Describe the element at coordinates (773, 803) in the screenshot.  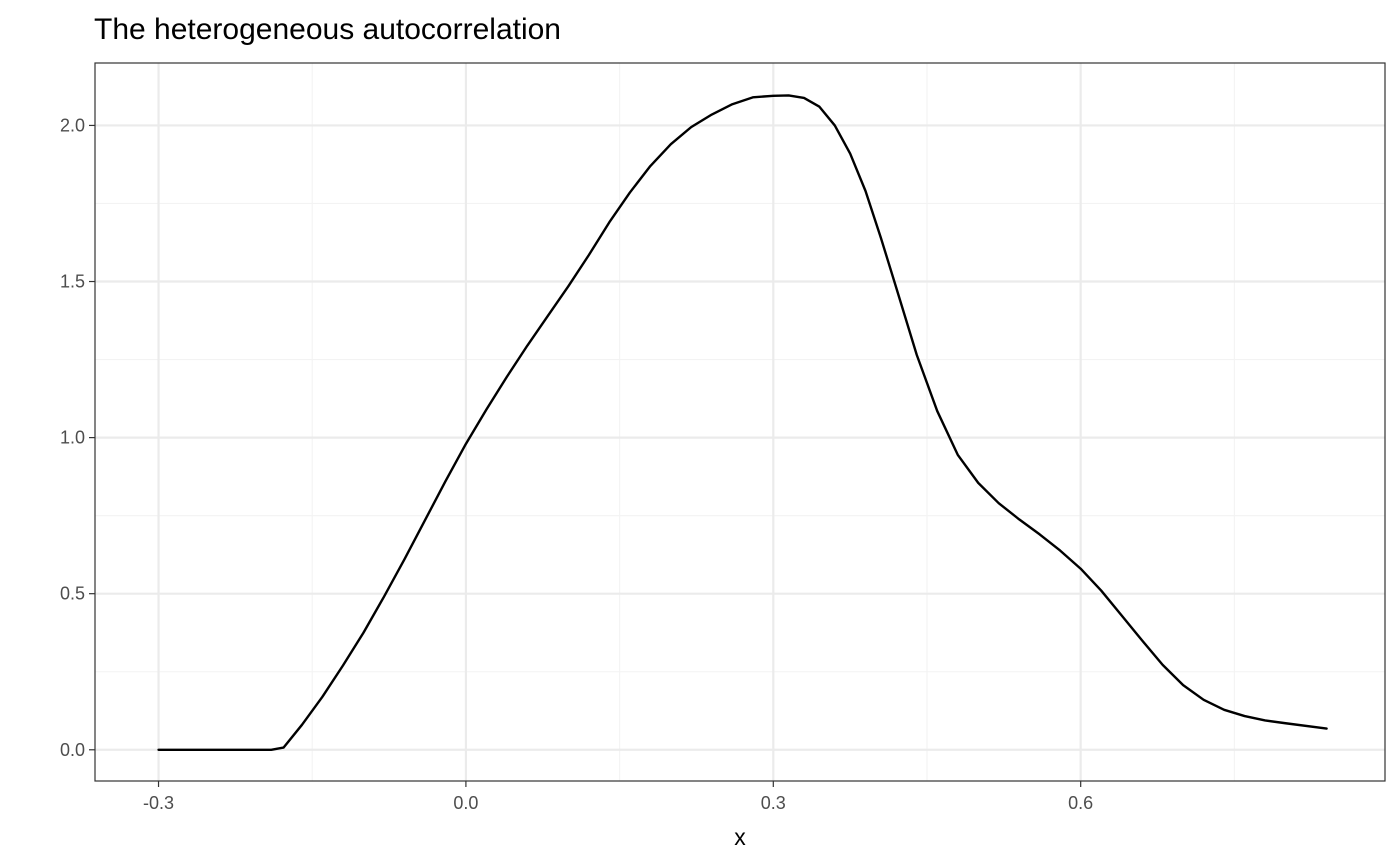
I see `x-tick-label: 0.3` at that location.